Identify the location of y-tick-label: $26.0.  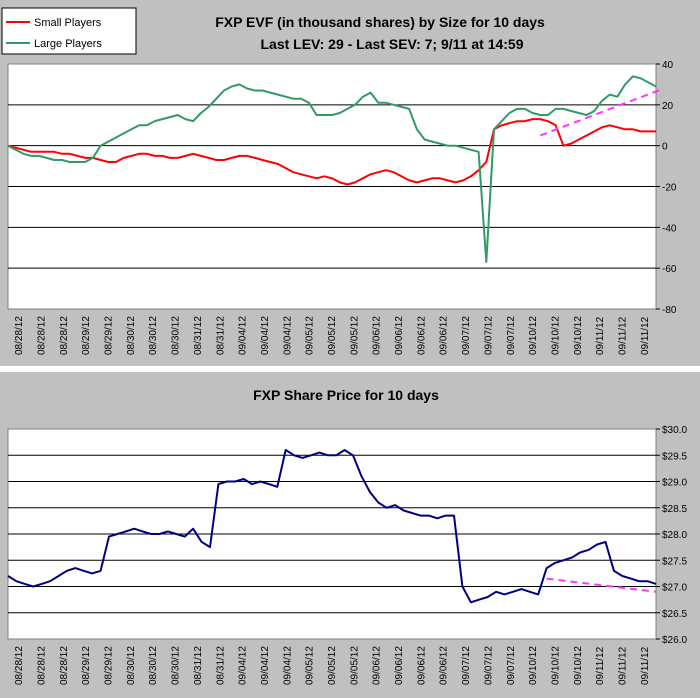
(674, 640).